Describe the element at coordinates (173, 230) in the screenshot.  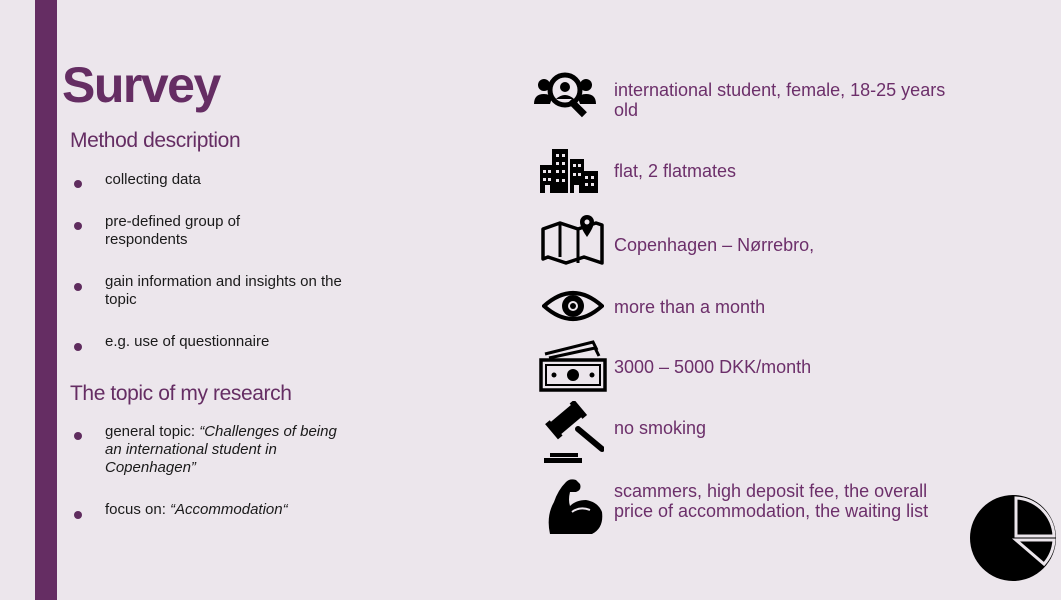
I see `method-bullet-2: pre-defined group of respondents` at that location.